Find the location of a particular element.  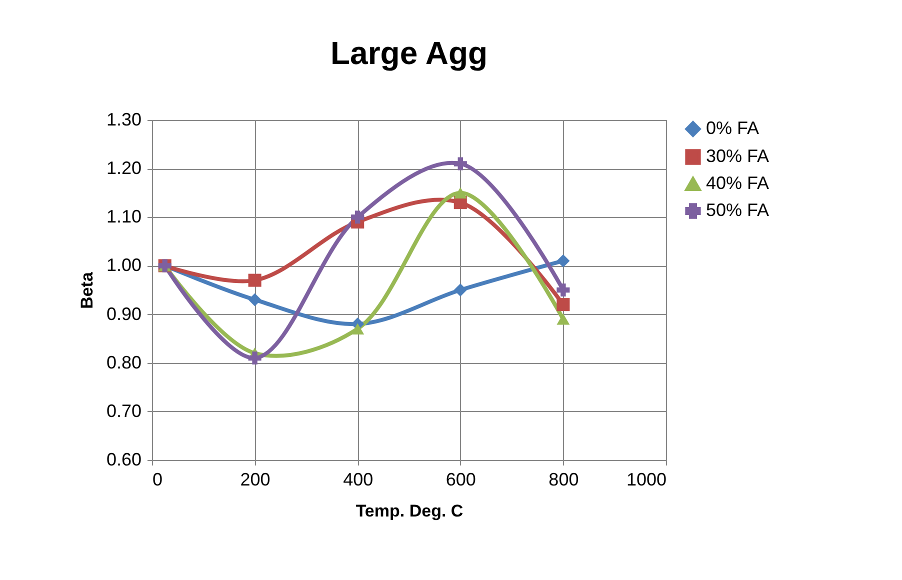

y-tick-label: 0.80 is located at coordinates (124, 362).